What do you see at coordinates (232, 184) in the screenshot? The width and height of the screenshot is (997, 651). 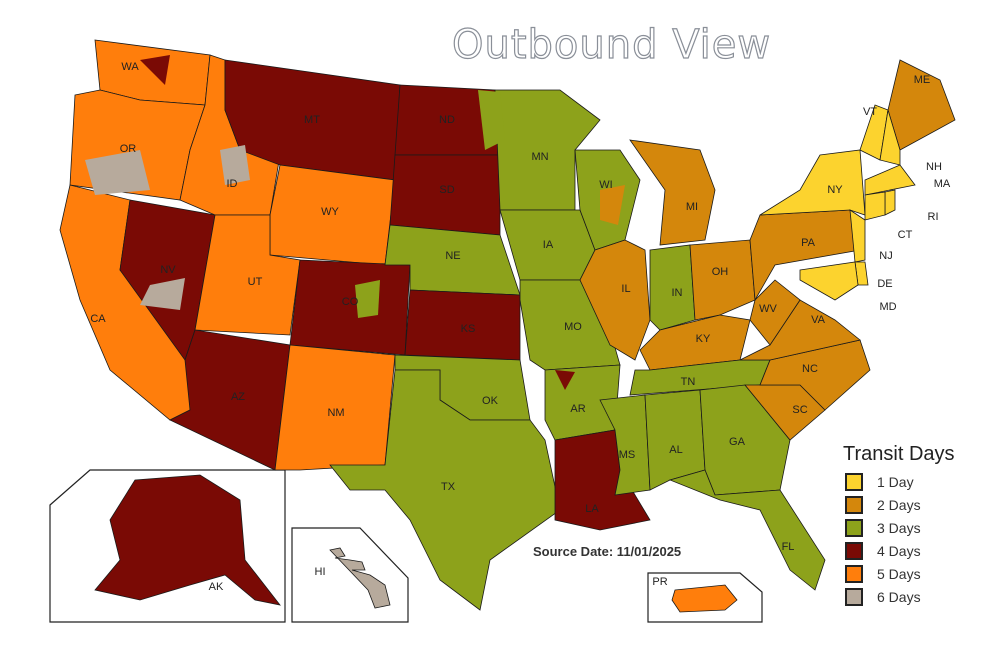 I see `state-label-id: ID` at bounding box center [232, 184].